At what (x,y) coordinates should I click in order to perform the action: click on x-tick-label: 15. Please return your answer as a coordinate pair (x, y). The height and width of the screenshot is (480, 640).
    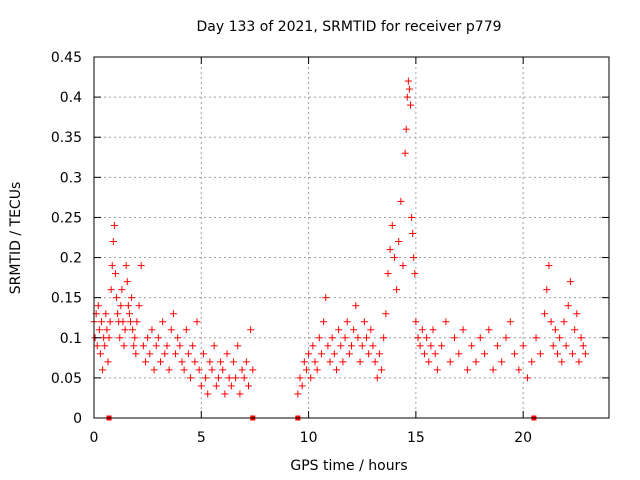
    Looking at the image, I should click on (416, 438).